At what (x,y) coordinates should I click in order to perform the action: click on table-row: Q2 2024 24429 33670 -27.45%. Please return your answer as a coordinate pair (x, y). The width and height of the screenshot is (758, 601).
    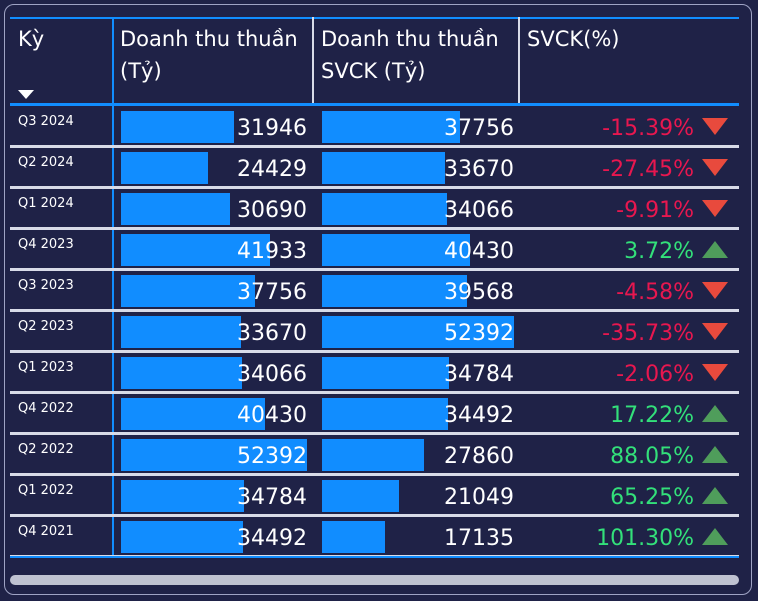
    Looking at the image, I should click on (374, 168).